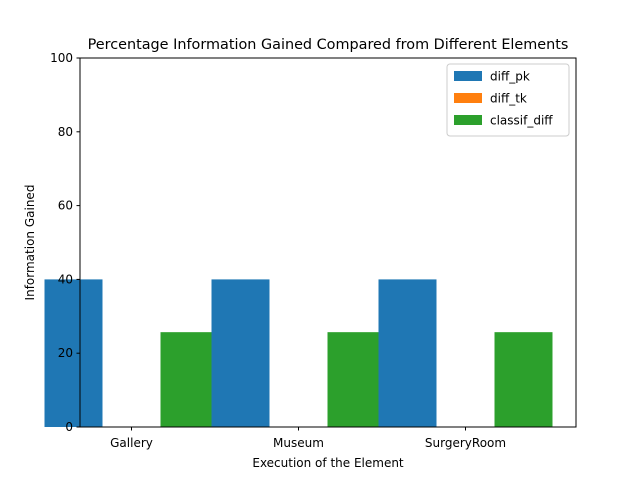 The width and height of the screenshot is (640, 484). Describe the element at coordinates (240, 353) in the screenshot. I see `bar-diff_pk-museum` at that location.